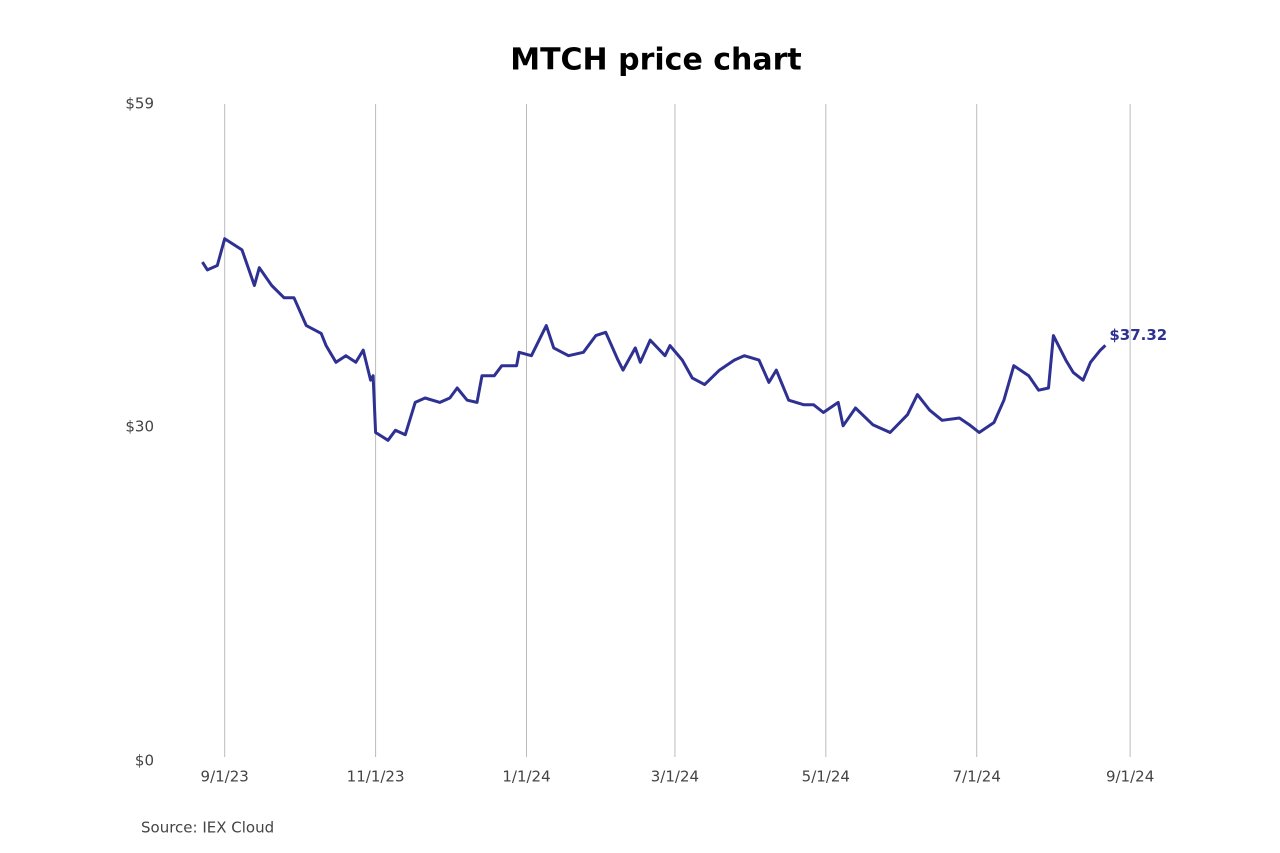 The height and width of the screenshot is (853, 1280). What do you see at coordinates (526, 777) in the screenshot?
I see `x-tick-label: 1/1/24` at bounding box center [526, 777].